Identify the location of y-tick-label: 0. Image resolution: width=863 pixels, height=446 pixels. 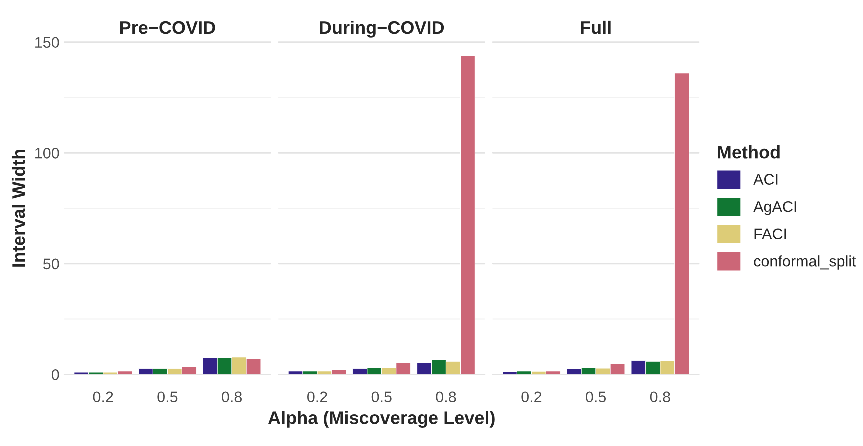
(56, 375).